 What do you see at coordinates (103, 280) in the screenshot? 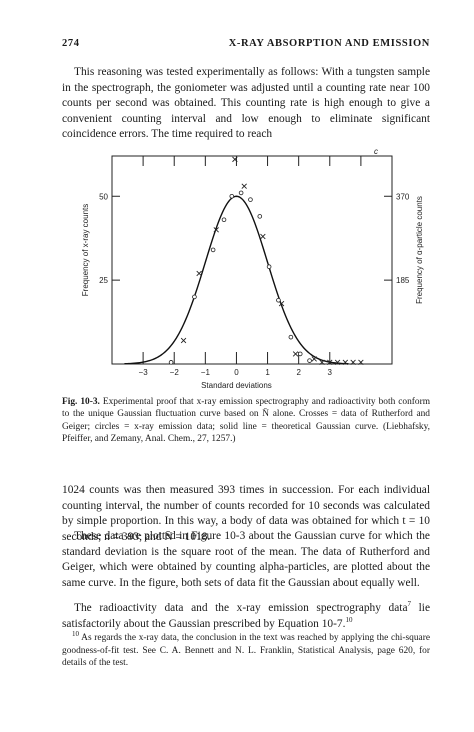
I see `y-left-tick-label: 25` at bounding box center [103, 280].